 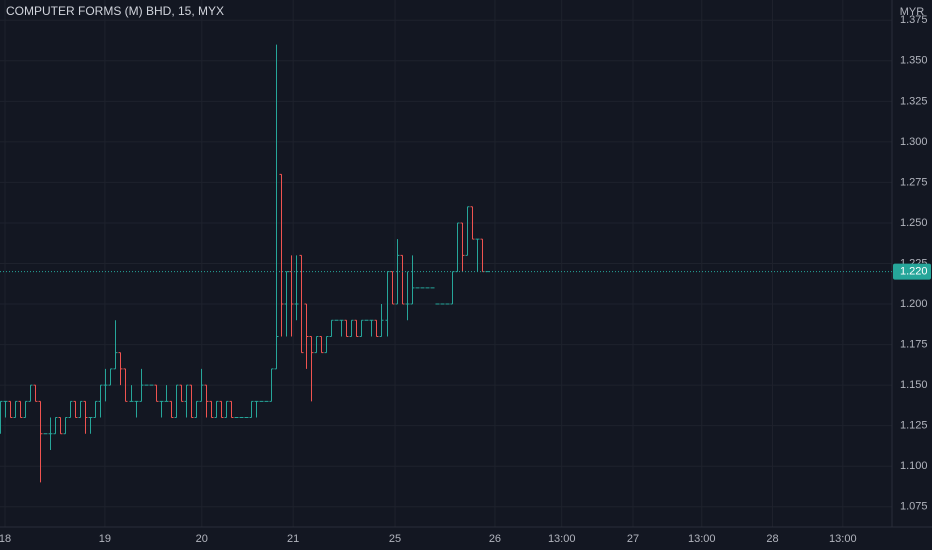 I want to click on x-tick-label: 19, so click(x=105, y=539).